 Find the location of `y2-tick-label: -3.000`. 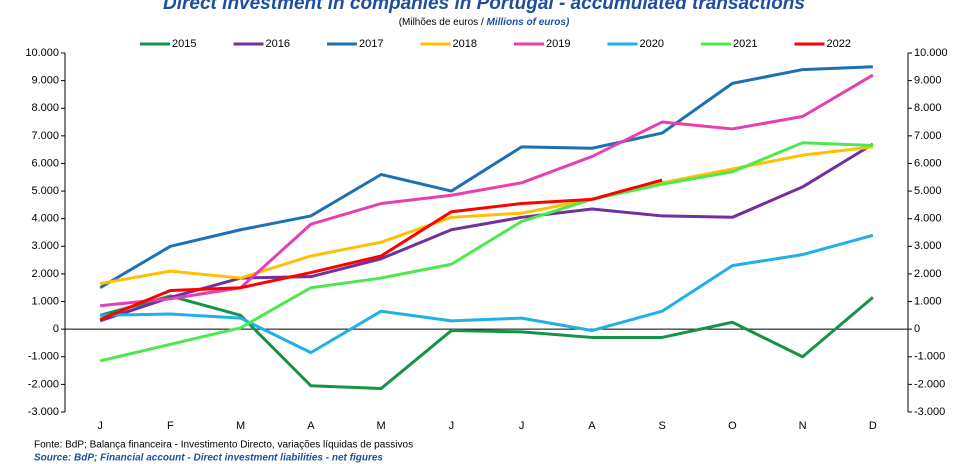

y2-tick-label: -3.000 is located at coordinates (929, 412).